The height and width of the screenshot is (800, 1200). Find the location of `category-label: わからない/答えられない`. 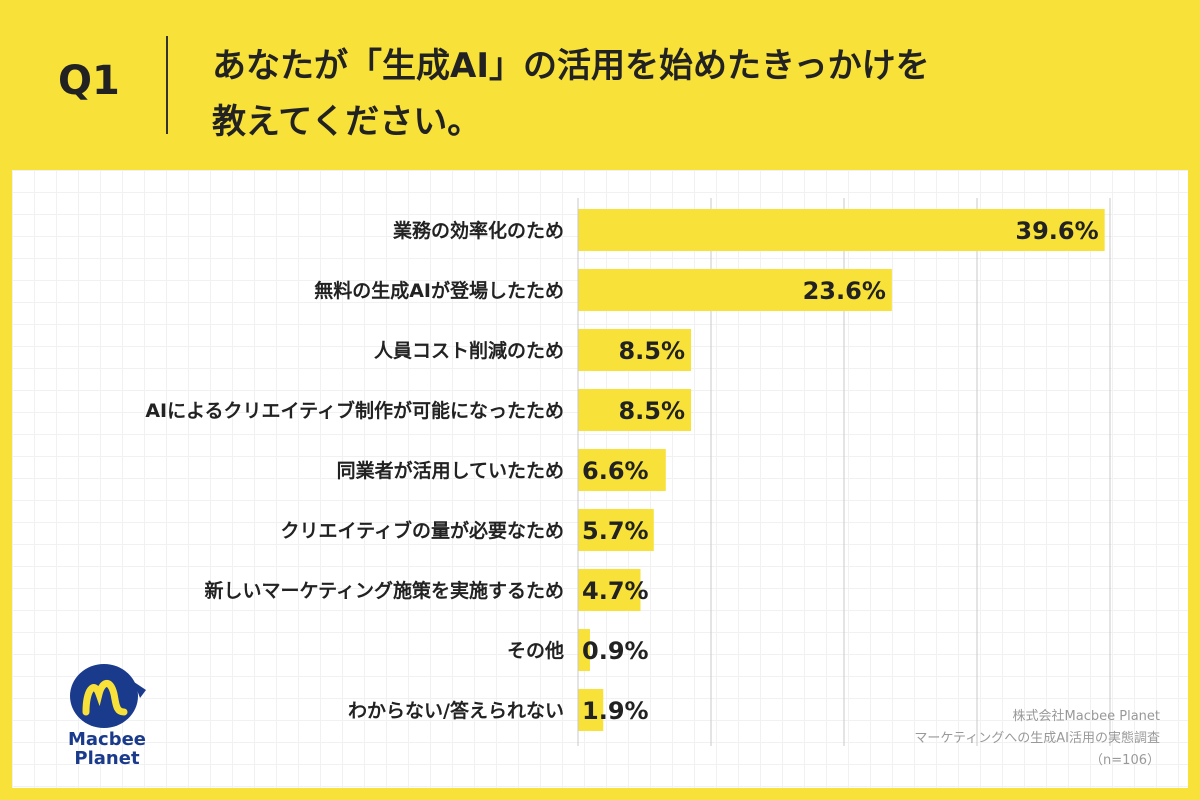

category-label: わからない/答えられない is located at coordinates (456, 710).